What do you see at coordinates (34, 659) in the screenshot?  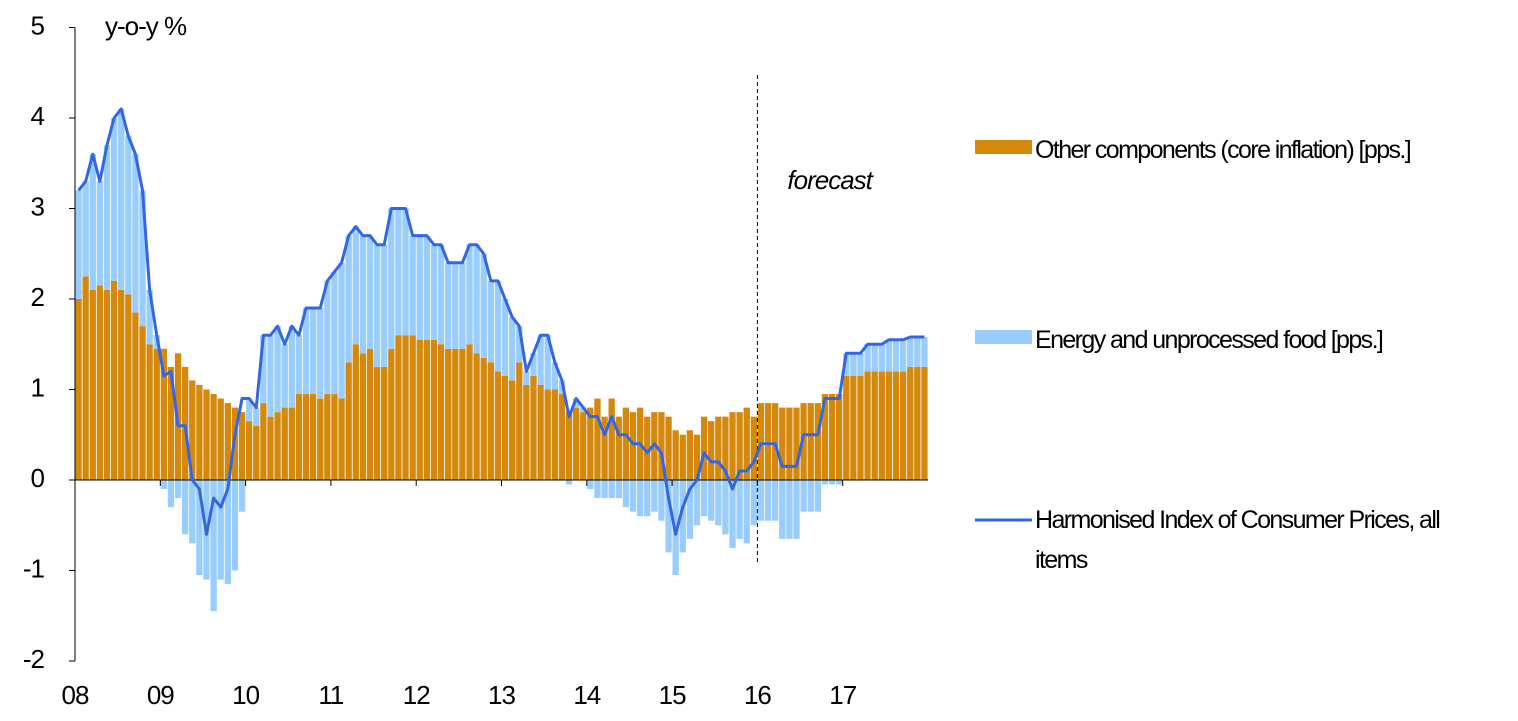 I see `y-tick-label: -2` at bounding box center [34, 659].